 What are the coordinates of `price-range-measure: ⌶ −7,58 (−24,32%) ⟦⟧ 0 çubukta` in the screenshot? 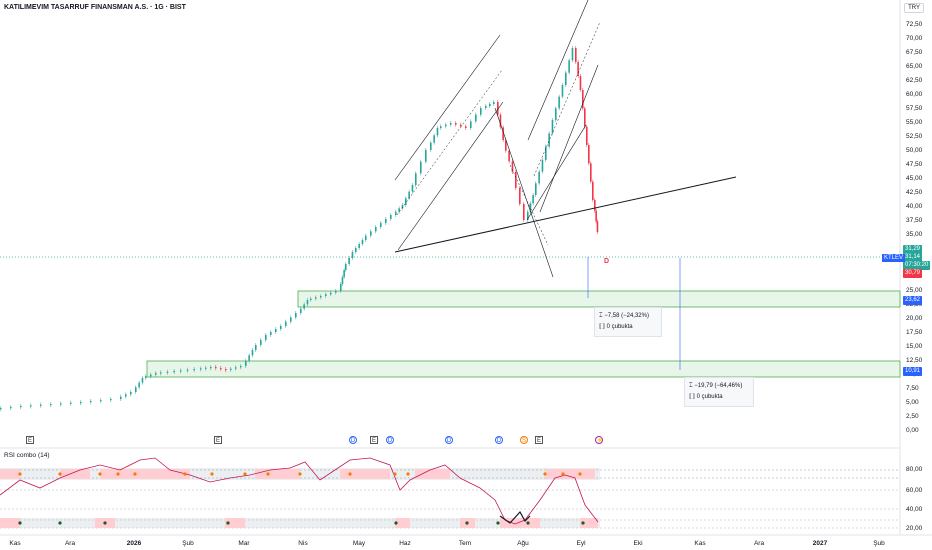 It's located at (628, 322).